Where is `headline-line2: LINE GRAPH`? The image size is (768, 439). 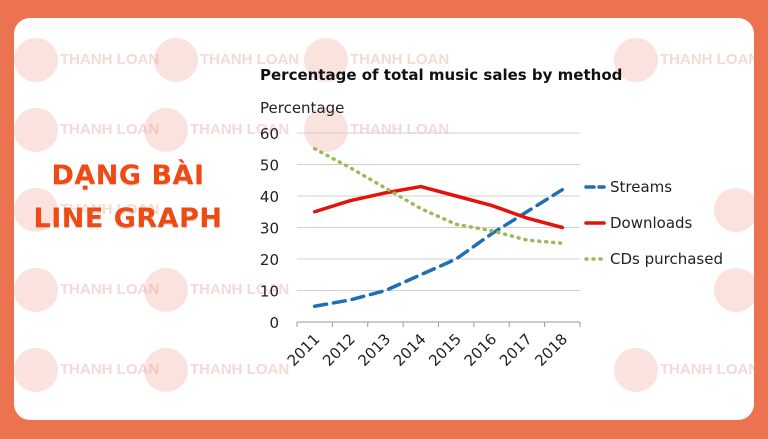 headline-line2: LINE GRAPH is located at coordinates (128, 218).